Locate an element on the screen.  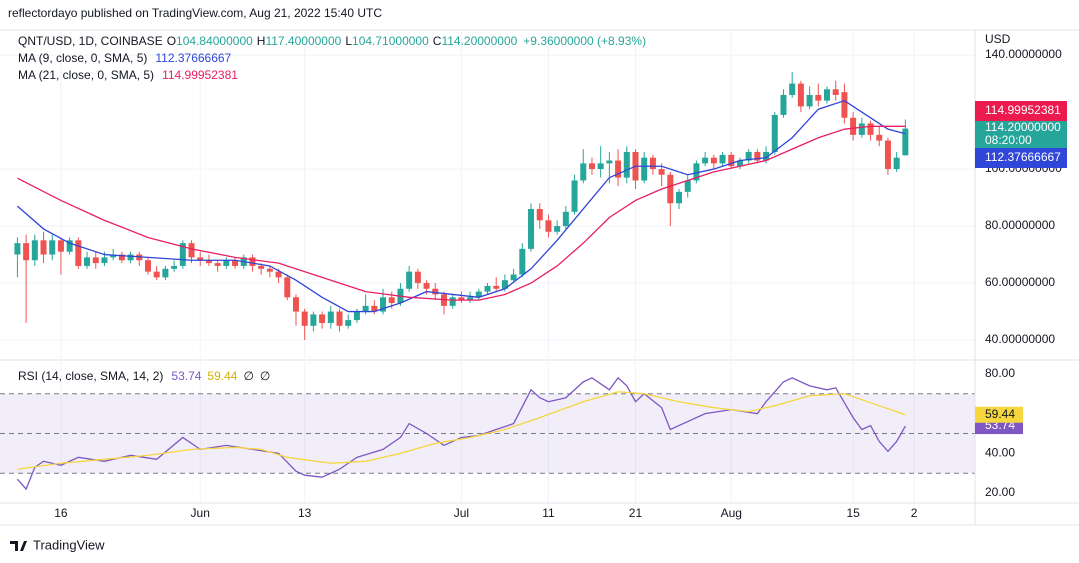
brand-logo is located at coordinates (18, 546).